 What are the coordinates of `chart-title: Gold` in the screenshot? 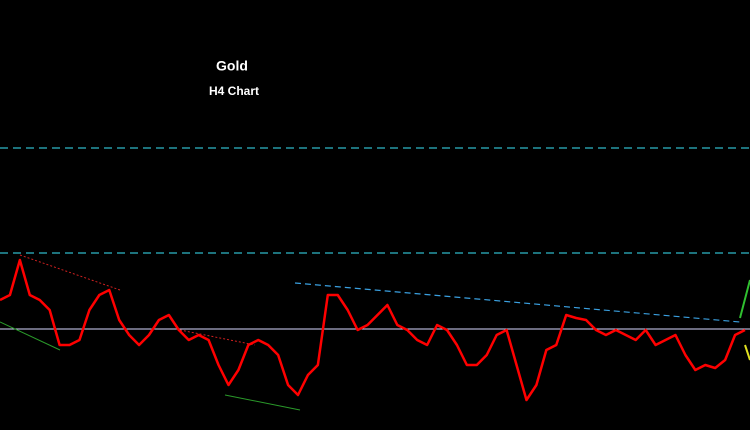 It's located at (232, 66).